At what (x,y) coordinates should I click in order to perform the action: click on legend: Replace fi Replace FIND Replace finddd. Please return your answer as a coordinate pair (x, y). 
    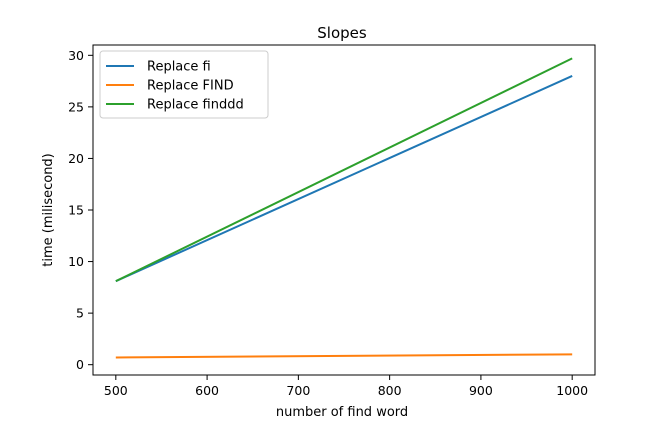
    Looking at the image, I should click on (184, 84).